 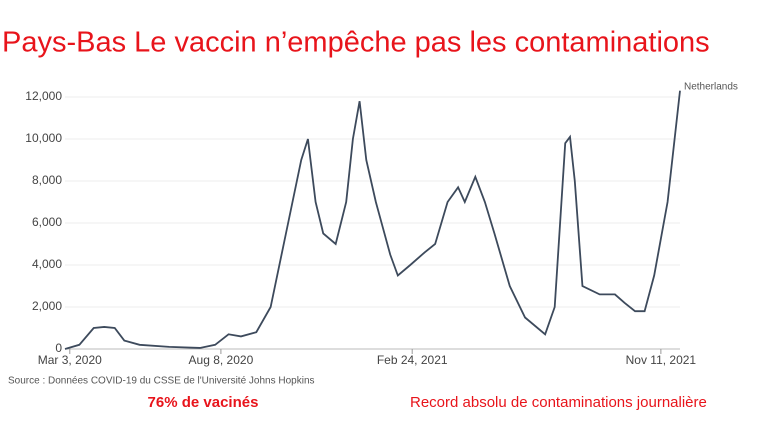 What do you see at coordinates (661, 360) in the screenshot?
I see `x-tick-label: Nov 11, 2021` at bounding box center [661, 360].